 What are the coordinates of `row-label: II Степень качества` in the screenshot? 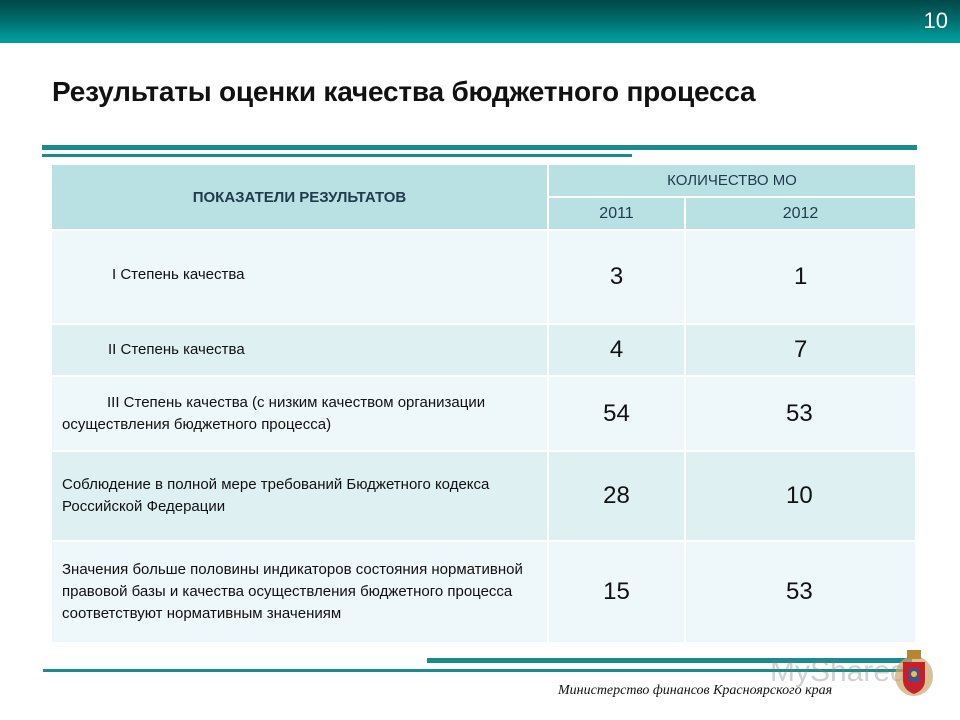 It's located at (176, 349).